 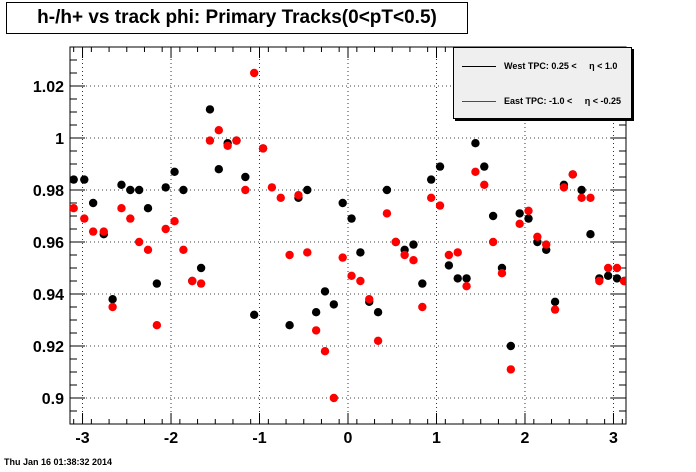 I want to click on x-tick-label: -1, so click(x=259, y=438).